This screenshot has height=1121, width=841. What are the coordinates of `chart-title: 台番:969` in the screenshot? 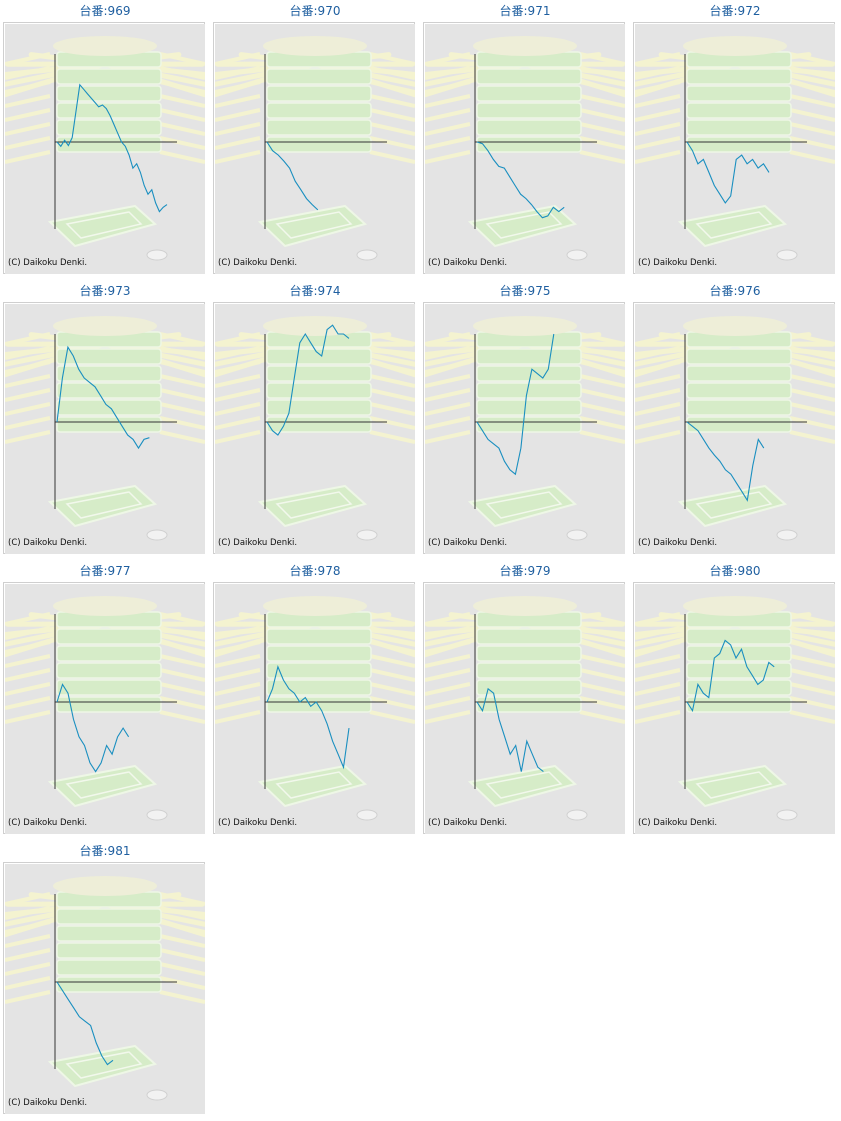 It's located at (105, 11).